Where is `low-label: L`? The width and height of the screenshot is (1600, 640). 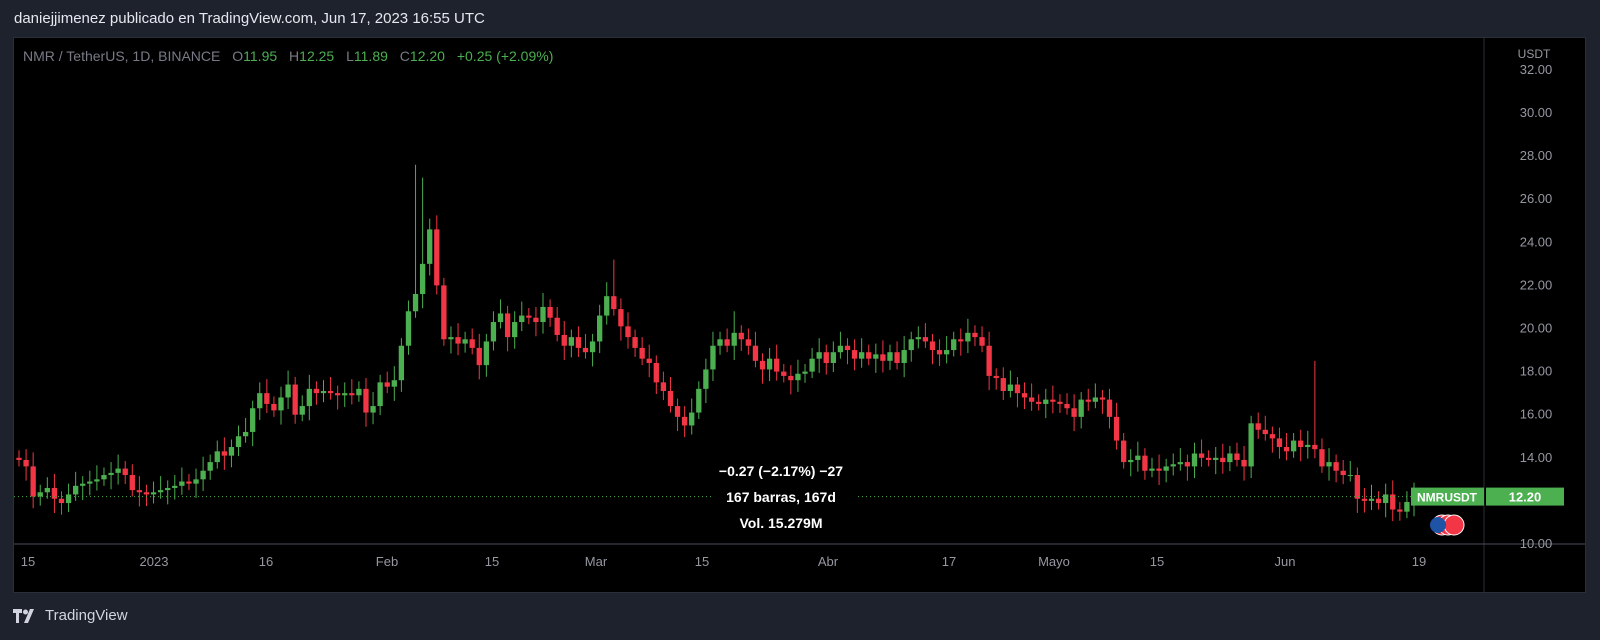 low-label: L is located at coordinates (350, 56).